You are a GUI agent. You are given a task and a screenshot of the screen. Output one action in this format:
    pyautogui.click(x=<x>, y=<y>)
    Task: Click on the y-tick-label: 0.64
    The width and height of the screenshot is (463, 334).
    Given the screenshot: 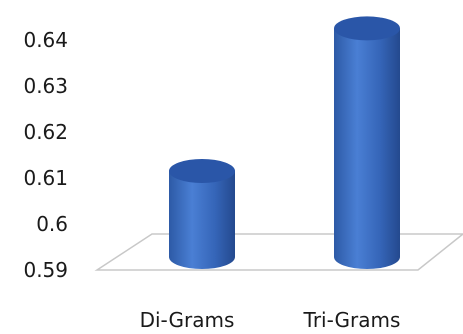 What is the action you would take?
    pyautogui.click(x=45, y=40)
    